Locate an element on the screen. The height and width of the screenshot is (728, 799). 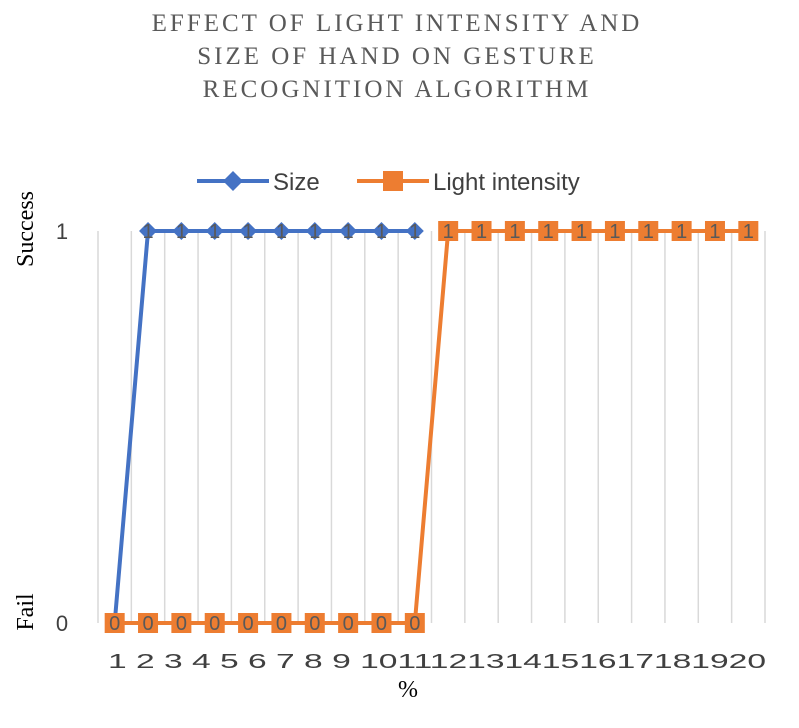
data-label-light-intensity-12: 1 is located at coordinates (481, 232).